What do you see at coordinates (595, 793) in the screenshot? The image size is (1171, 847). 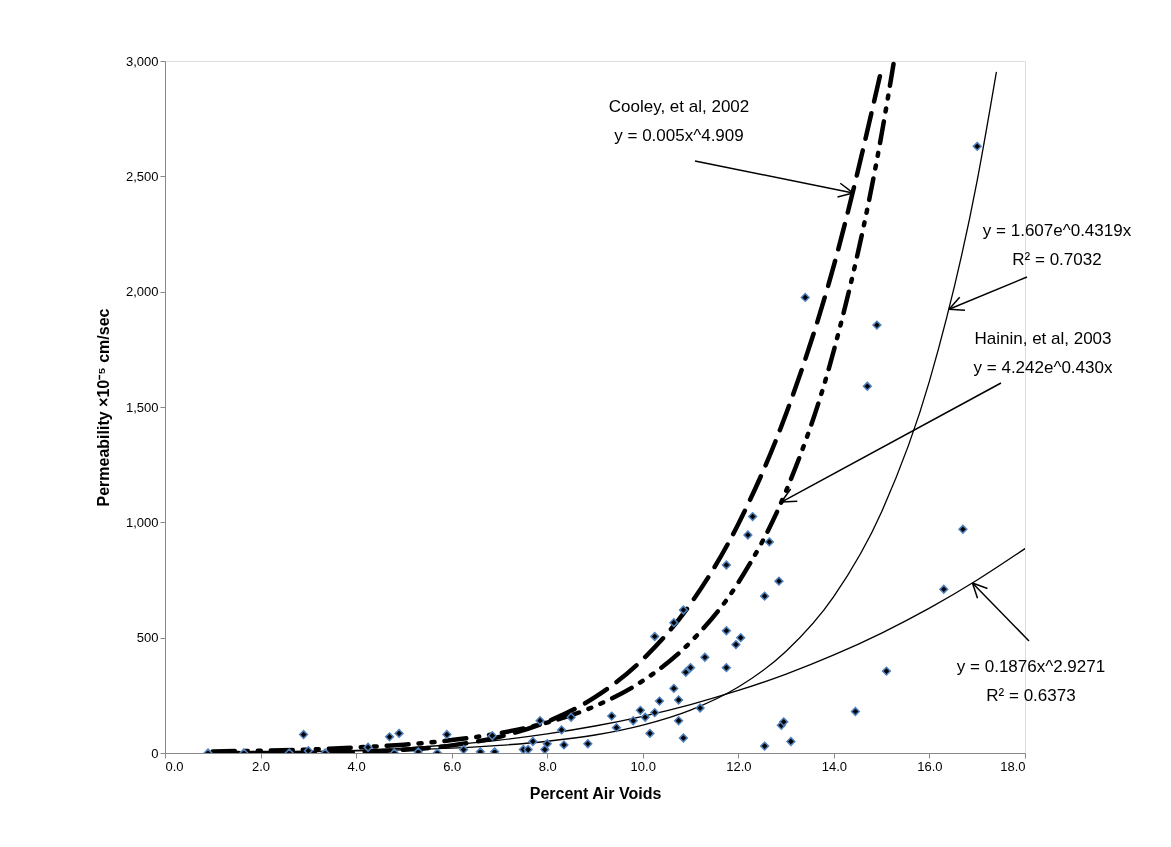 I see `x-axis-title: Percent Air Voids` at bounding box center [595, 793].